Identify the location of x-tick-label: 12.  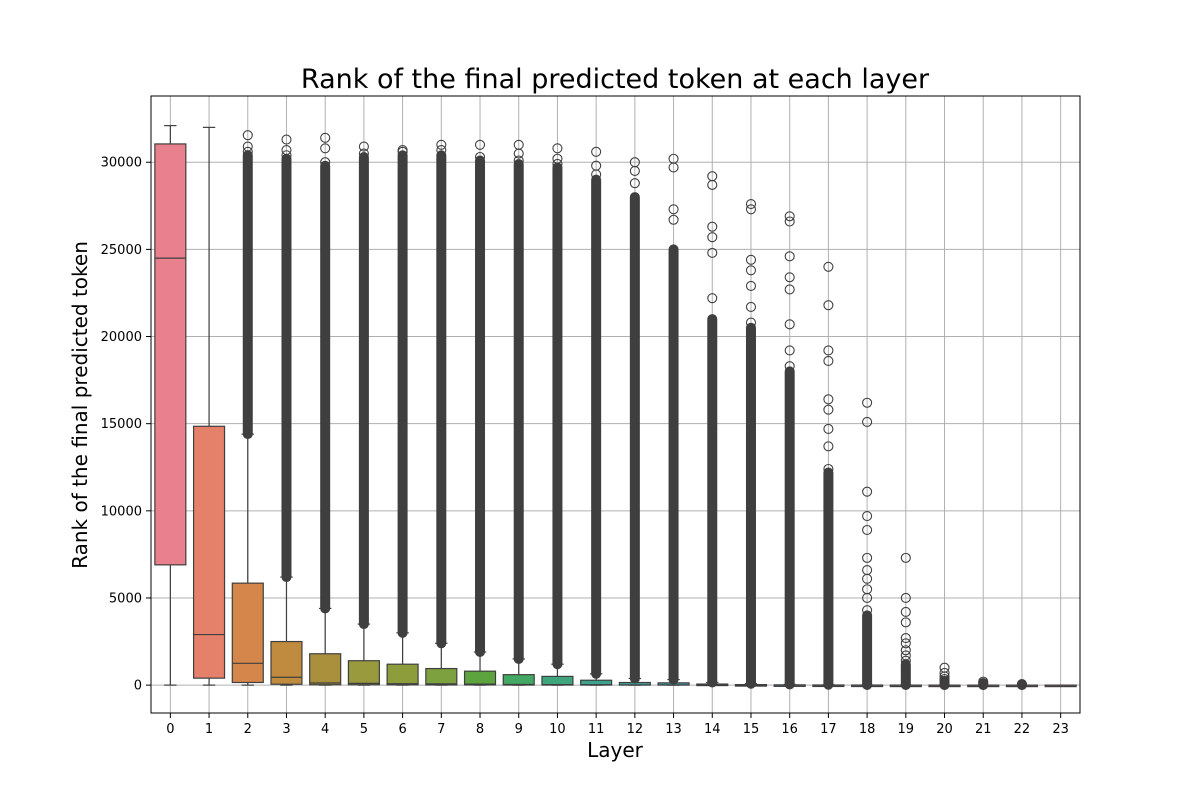
(635, 729).